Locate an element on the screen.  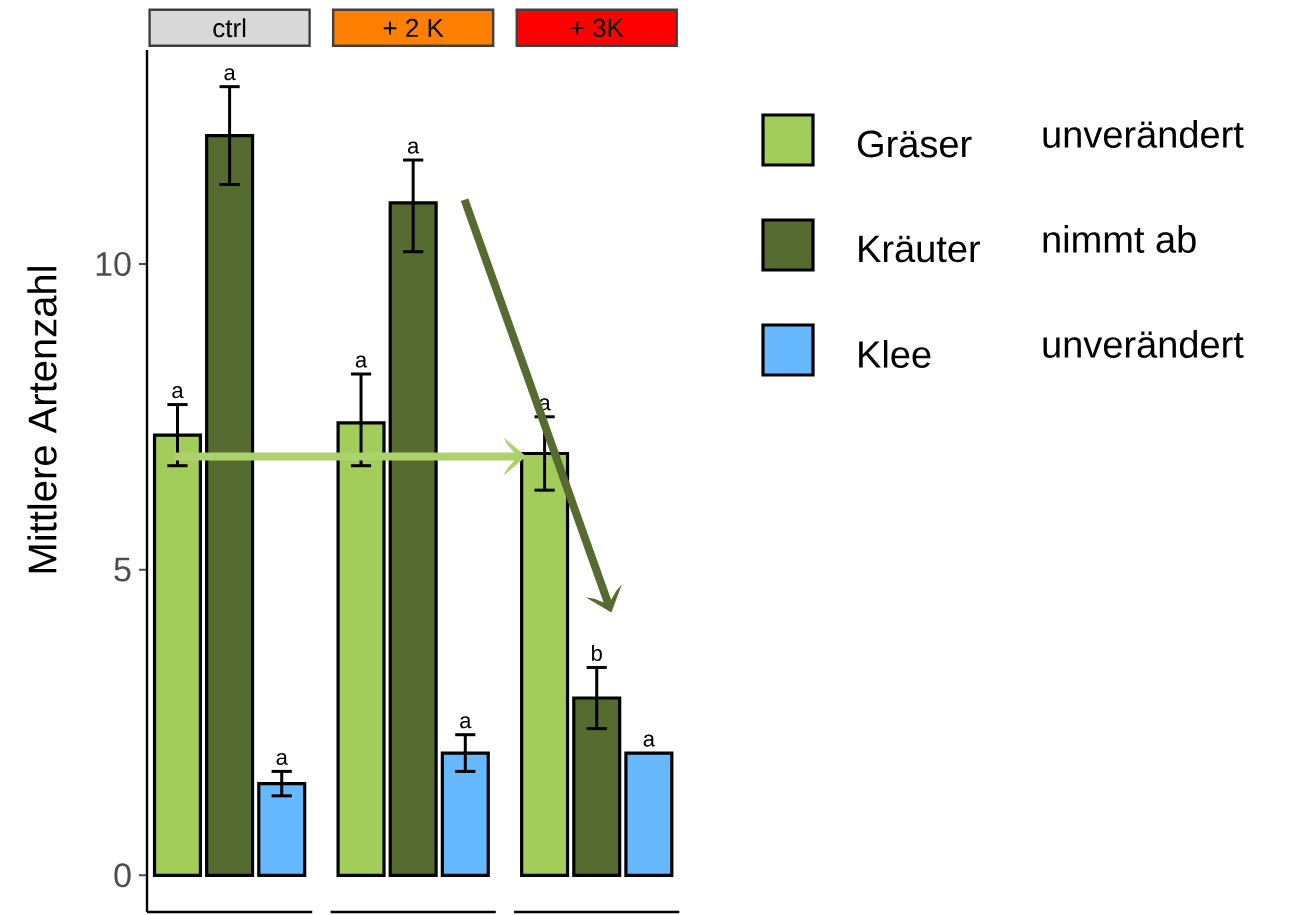
data-label: b is located at coordinates (597, 653).